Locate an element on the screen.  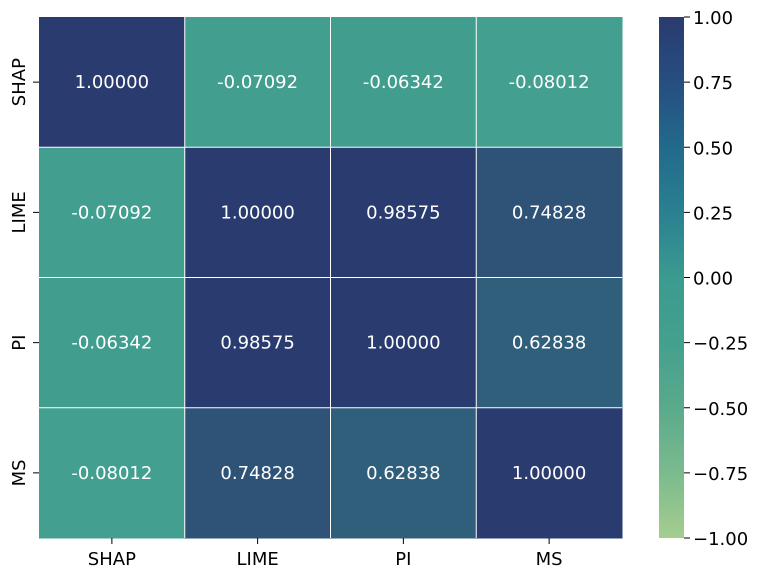
colorbar-ticks: 1.00 0.75 0.50 0.25 0.00 −0.25 −0.50 −0.75 −1.00 is located at coordinates (716, 279).